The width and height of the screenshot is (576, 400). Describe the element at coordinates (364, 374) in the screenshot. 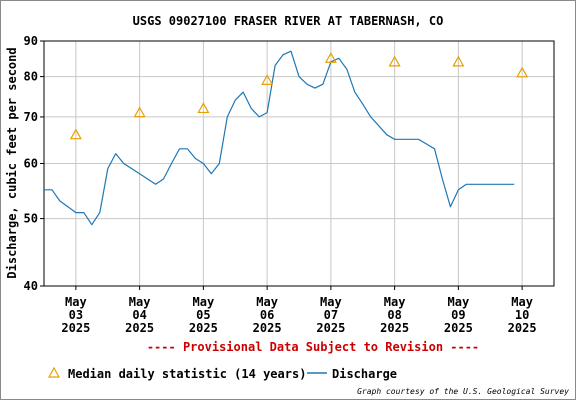

I see `legend-discharge-label: Discharge` at that location.